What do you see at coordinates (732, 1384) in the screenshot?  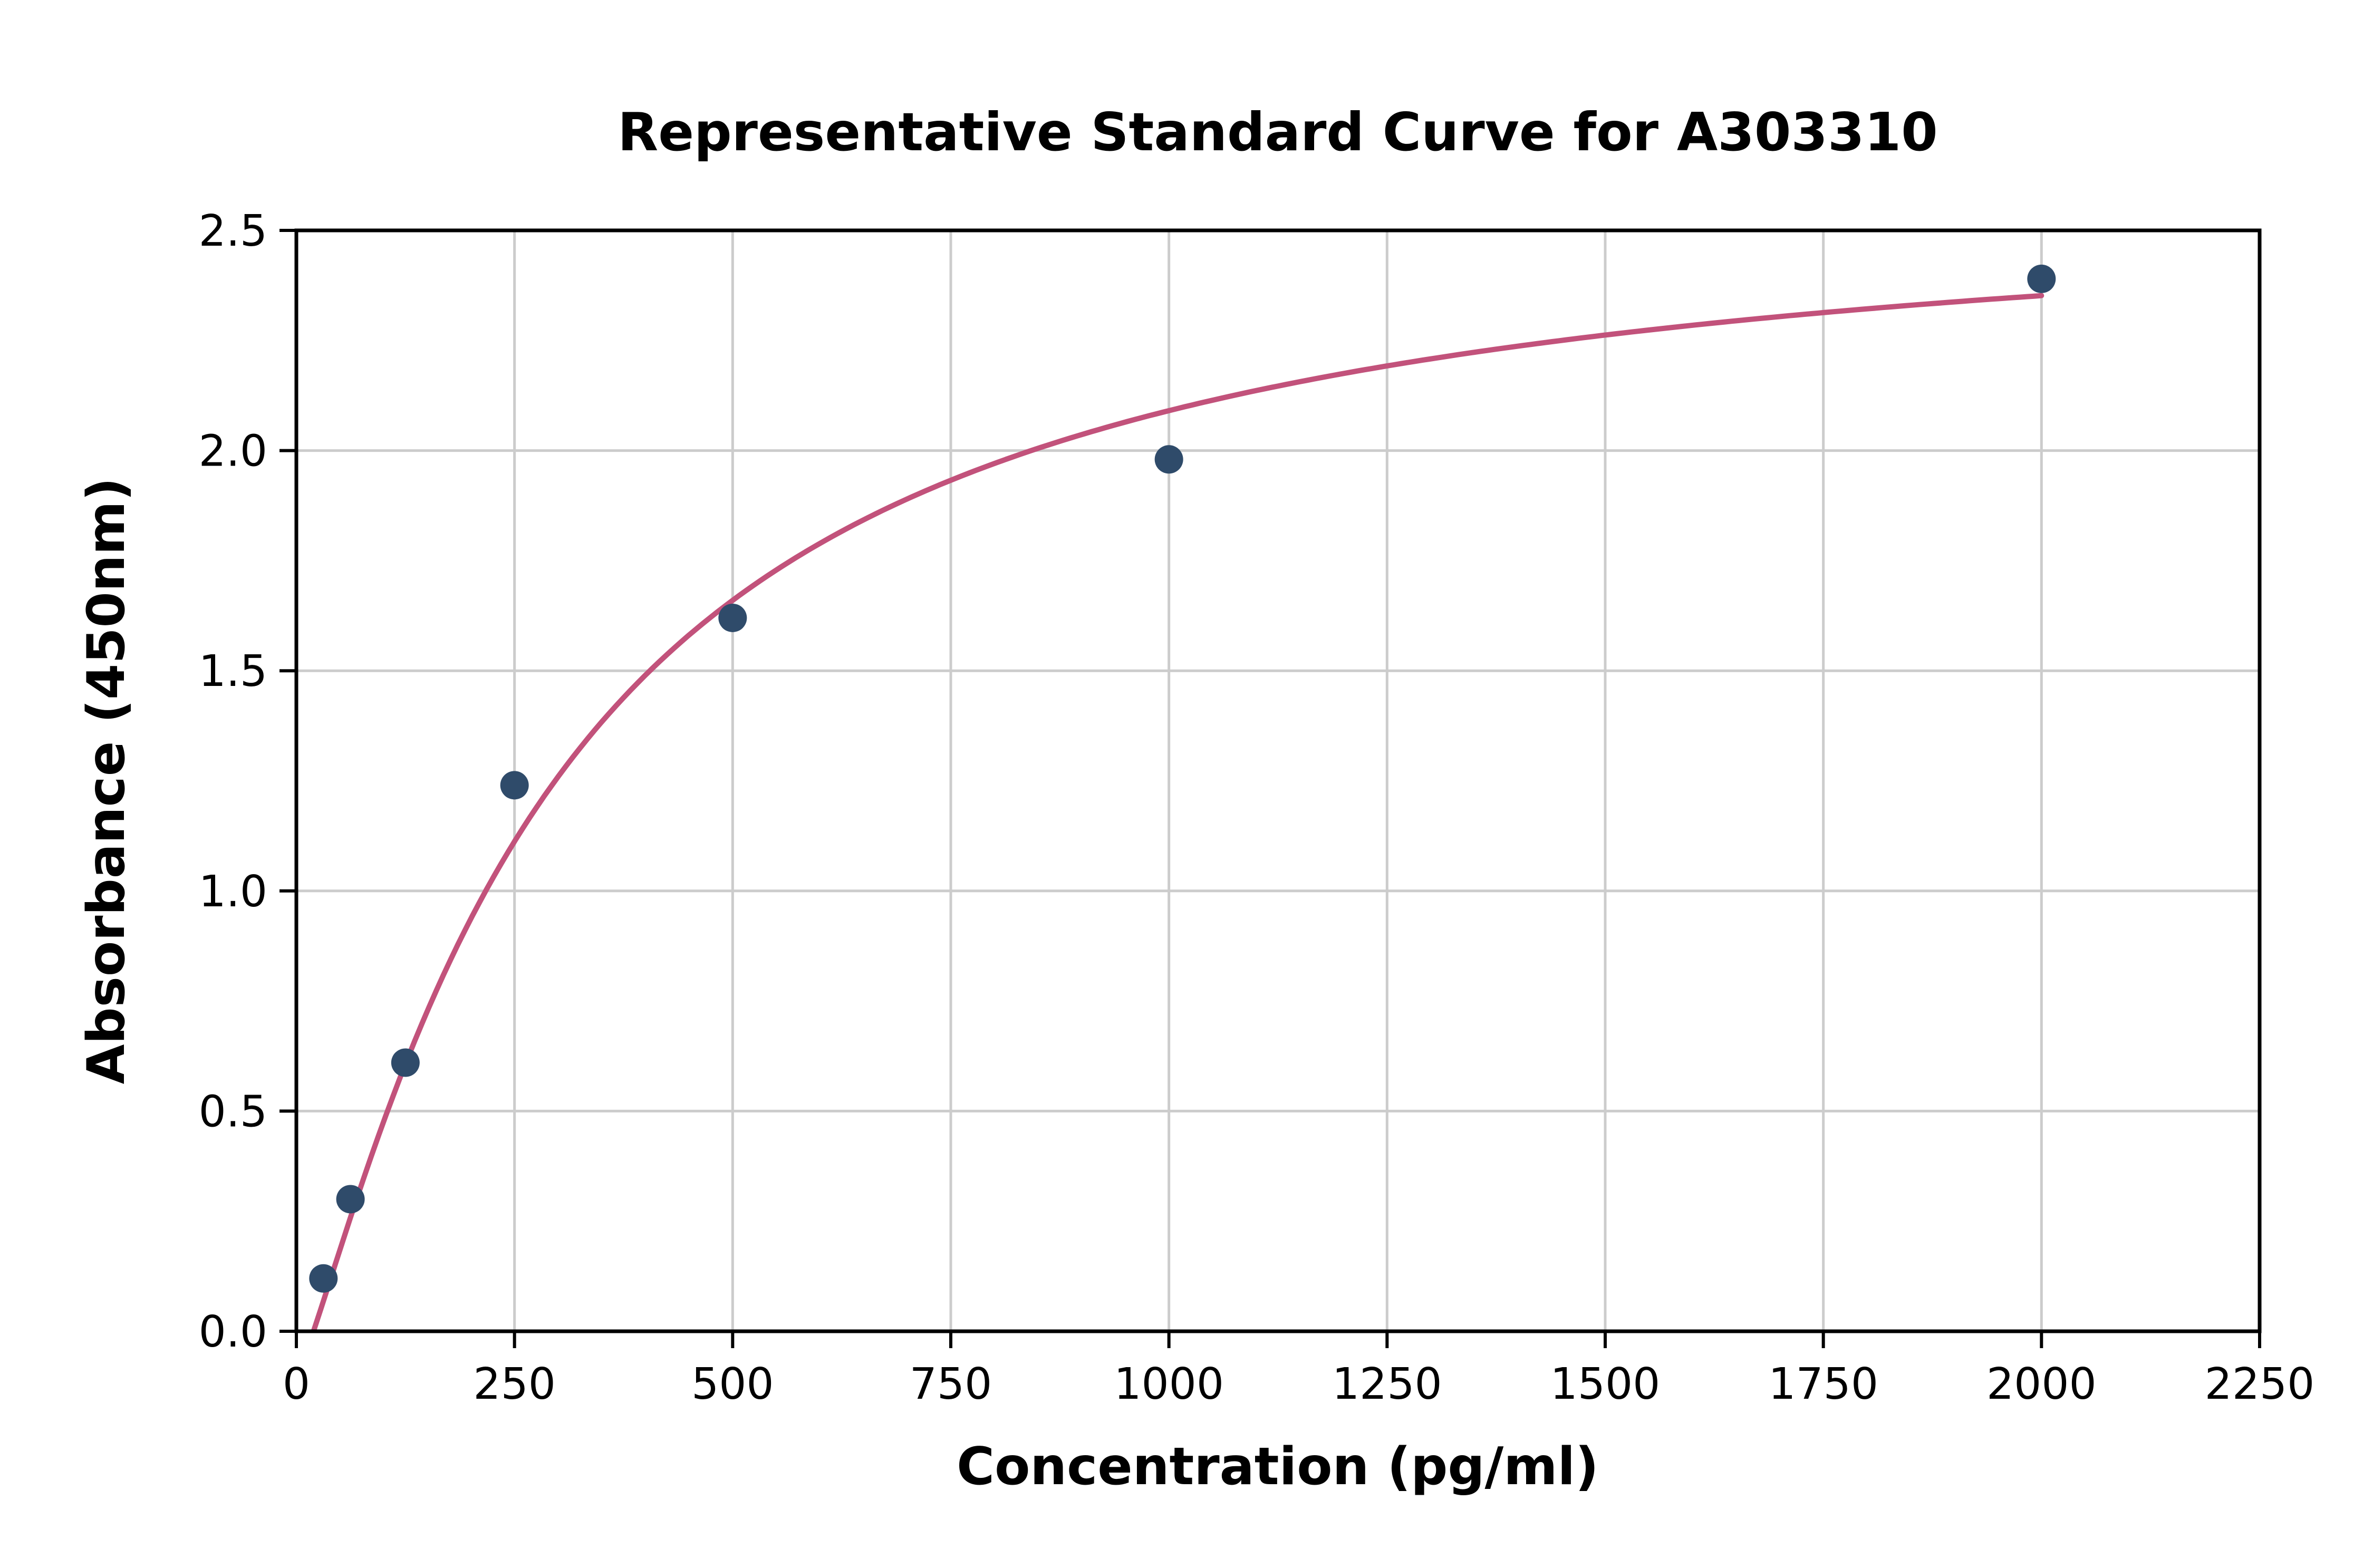 I see `x-tick-label: 500` at bounding box center [732, 1384].